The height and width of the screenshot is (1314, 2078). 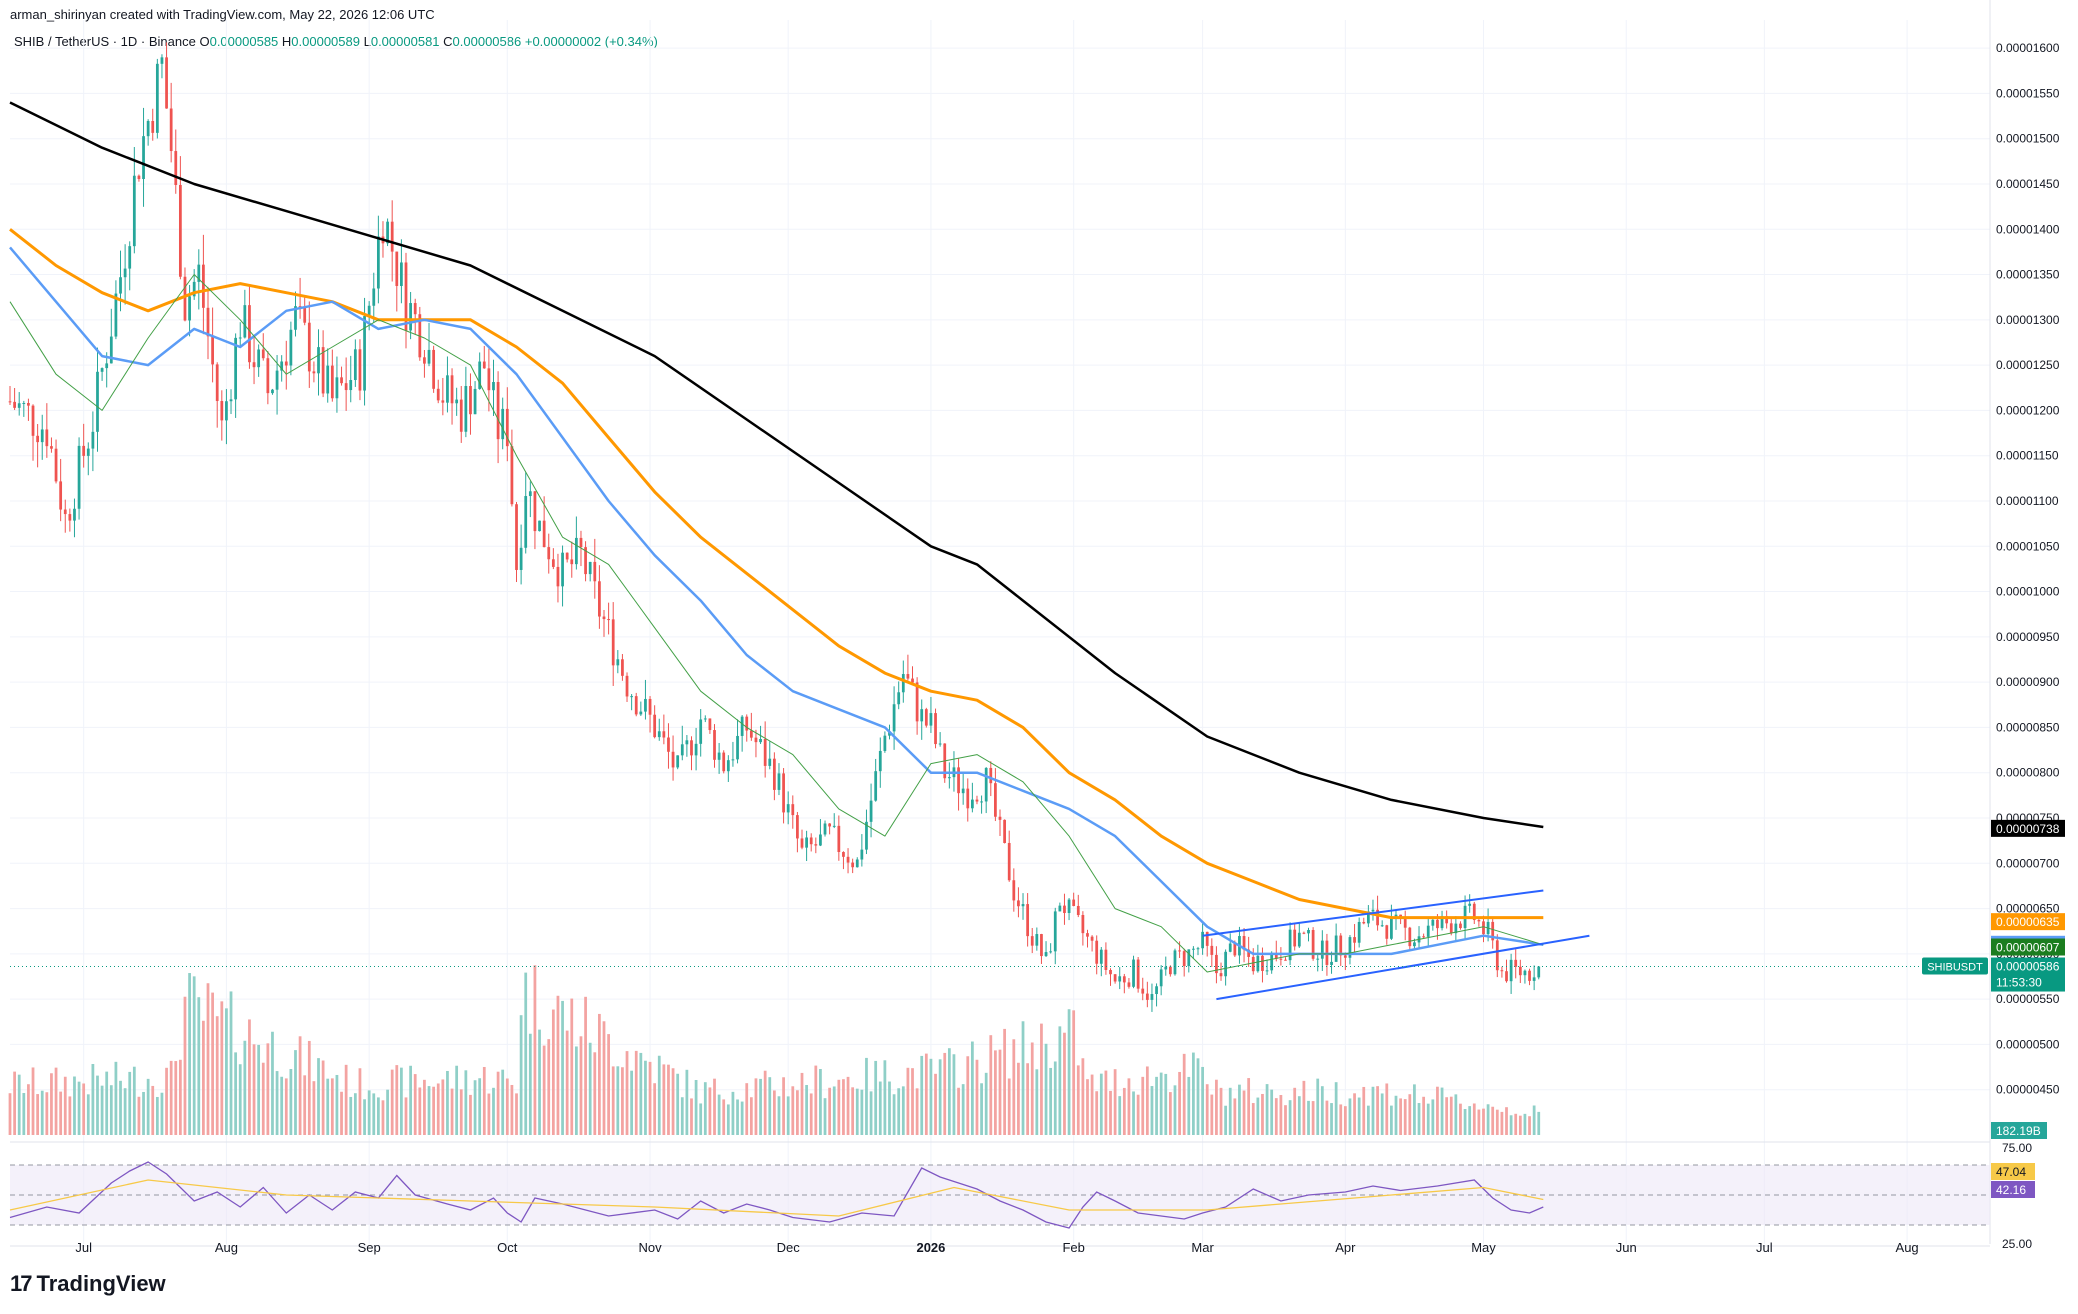 I want to click on rsi-value-tag: 42.16, so click(x=2011, y=1190).